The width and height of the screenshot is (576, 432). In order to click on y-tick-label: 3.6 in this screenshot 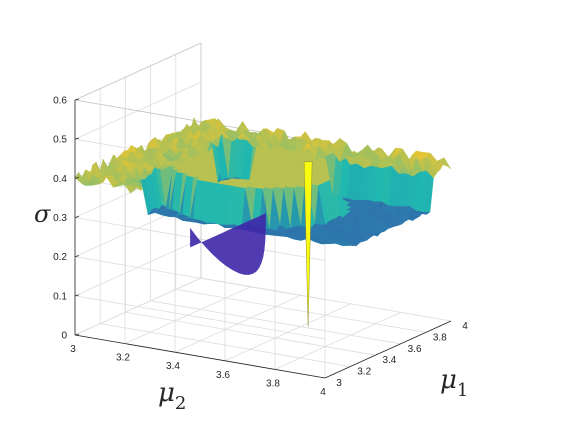, I will do `click(223, 375)`.